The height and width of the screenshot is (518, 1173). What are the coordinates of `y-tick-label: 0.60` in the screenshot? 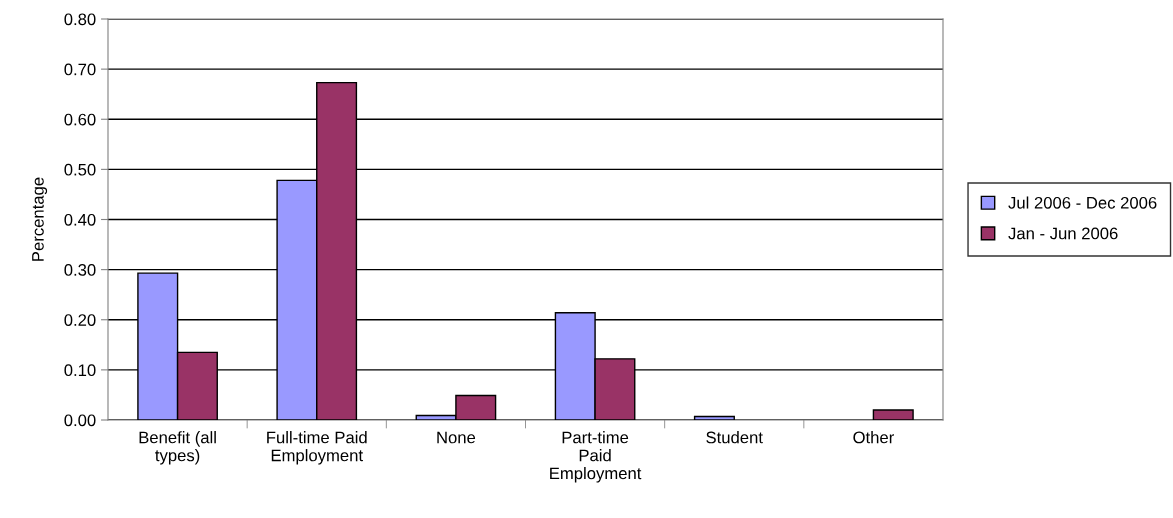 It's located at (80, 119).